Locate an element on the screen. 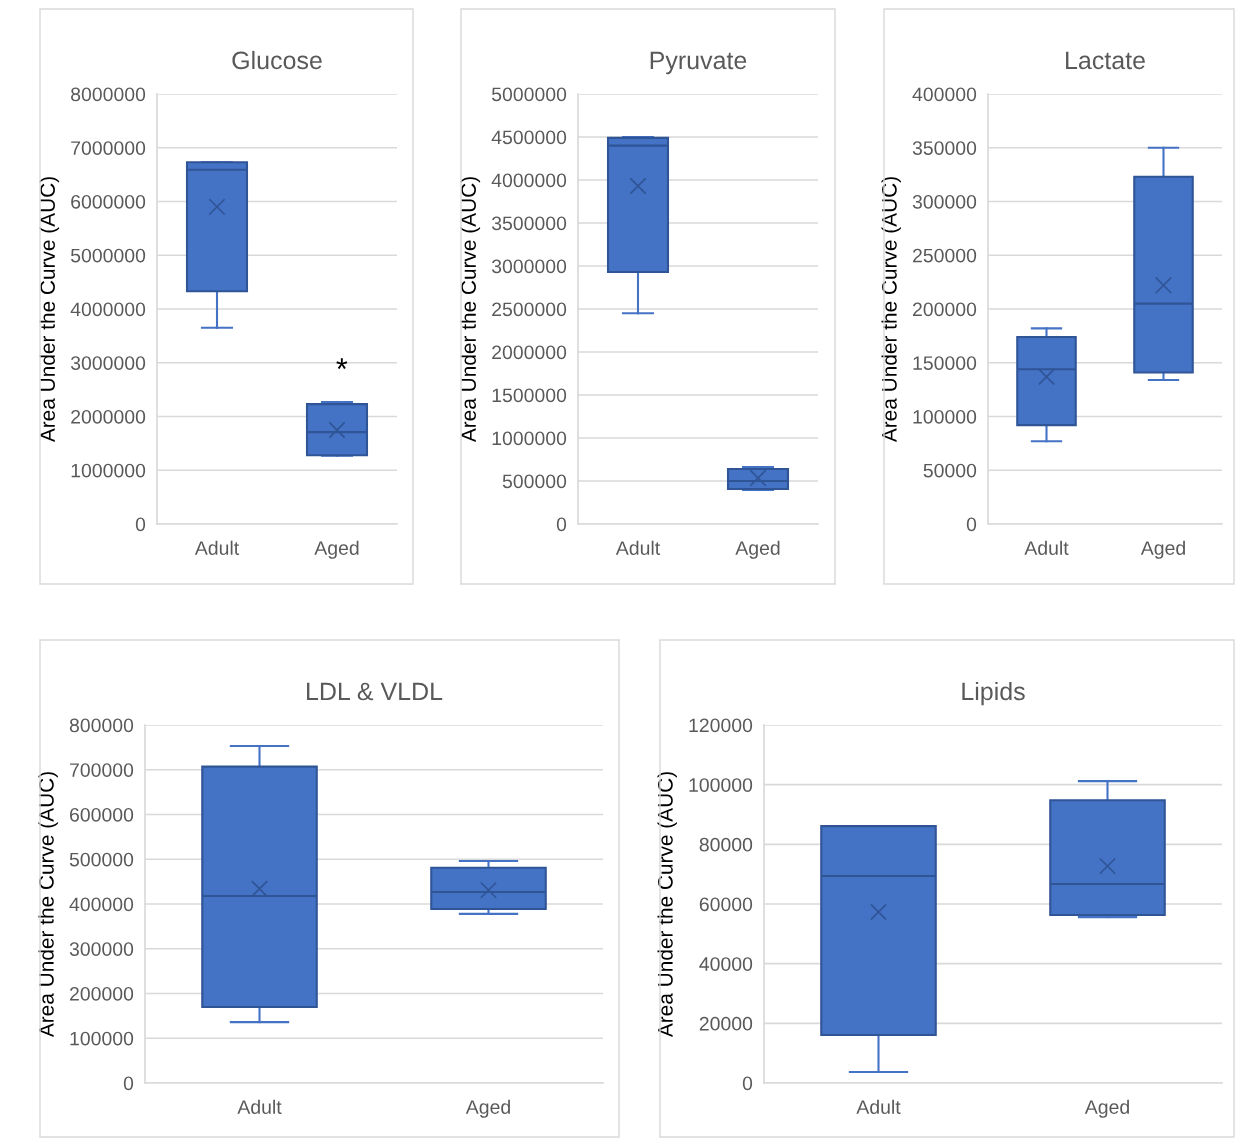 Image resolution: width=1235 pixels, height=1138 pixels. y-tick-label: 800000 is located at coordinates (101, 725).